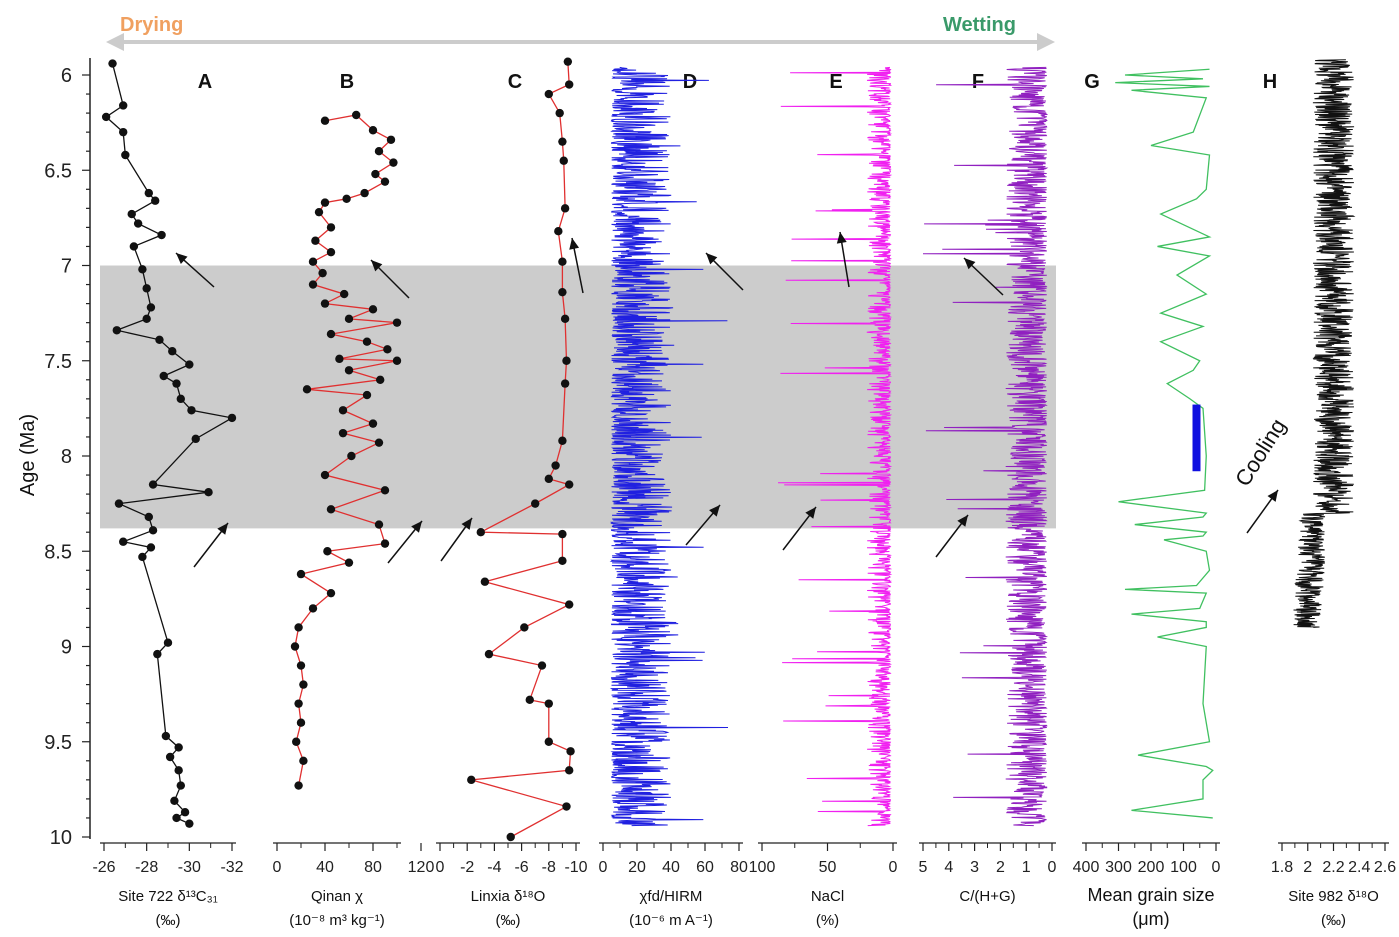 This screenshot has width=1399, height=937. Describe the element at coordinates (440, 867) in the screenshot. I see `panel-C-tick-label: 0` at that location.